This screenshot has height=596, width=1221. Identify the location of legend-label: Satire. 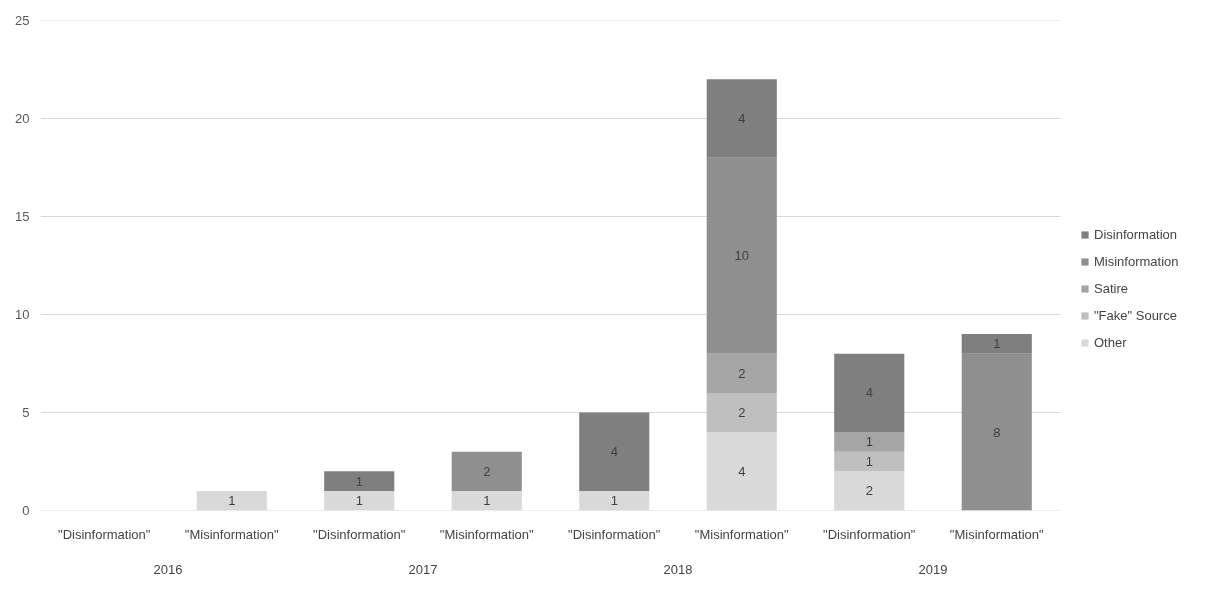
(1111, 288).